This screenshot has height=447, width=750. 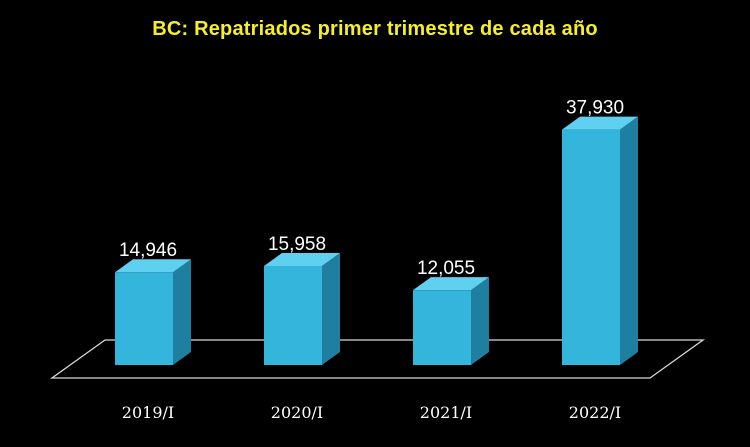 I want to click on x-tick-label-2019/I: 2019/I, so click(x=148, y=412).